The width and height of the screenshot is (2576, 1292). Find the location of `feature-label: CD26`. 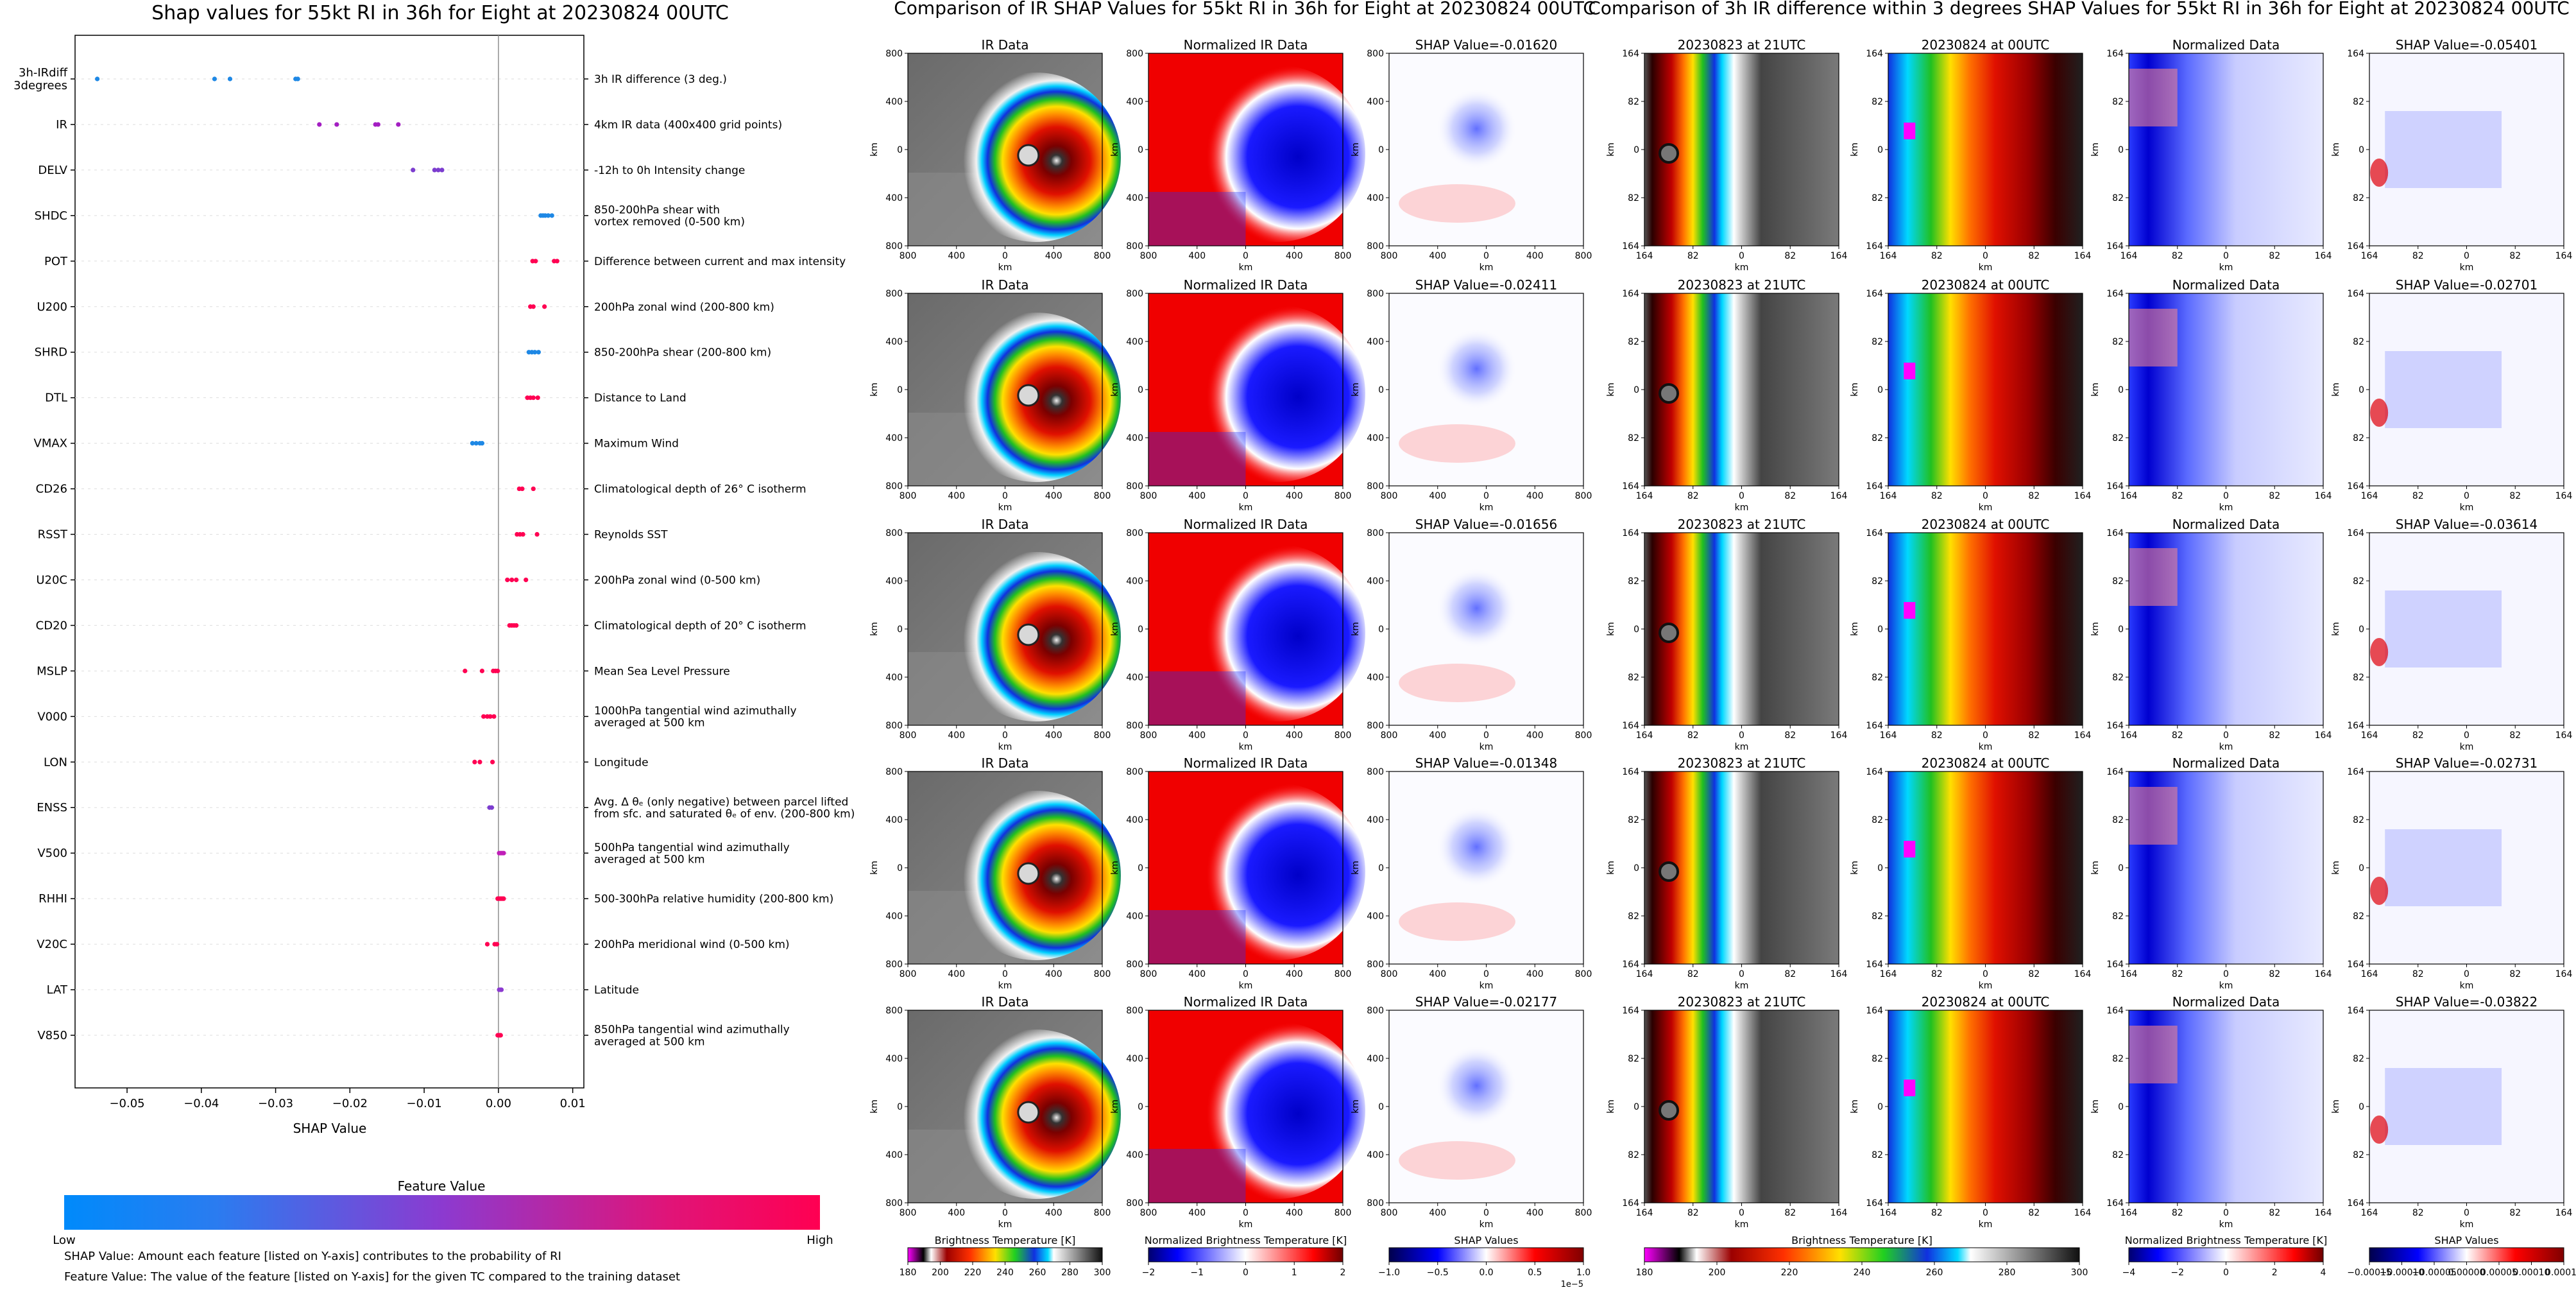

feature-label: CD26 is located at coordinates (51, 489).